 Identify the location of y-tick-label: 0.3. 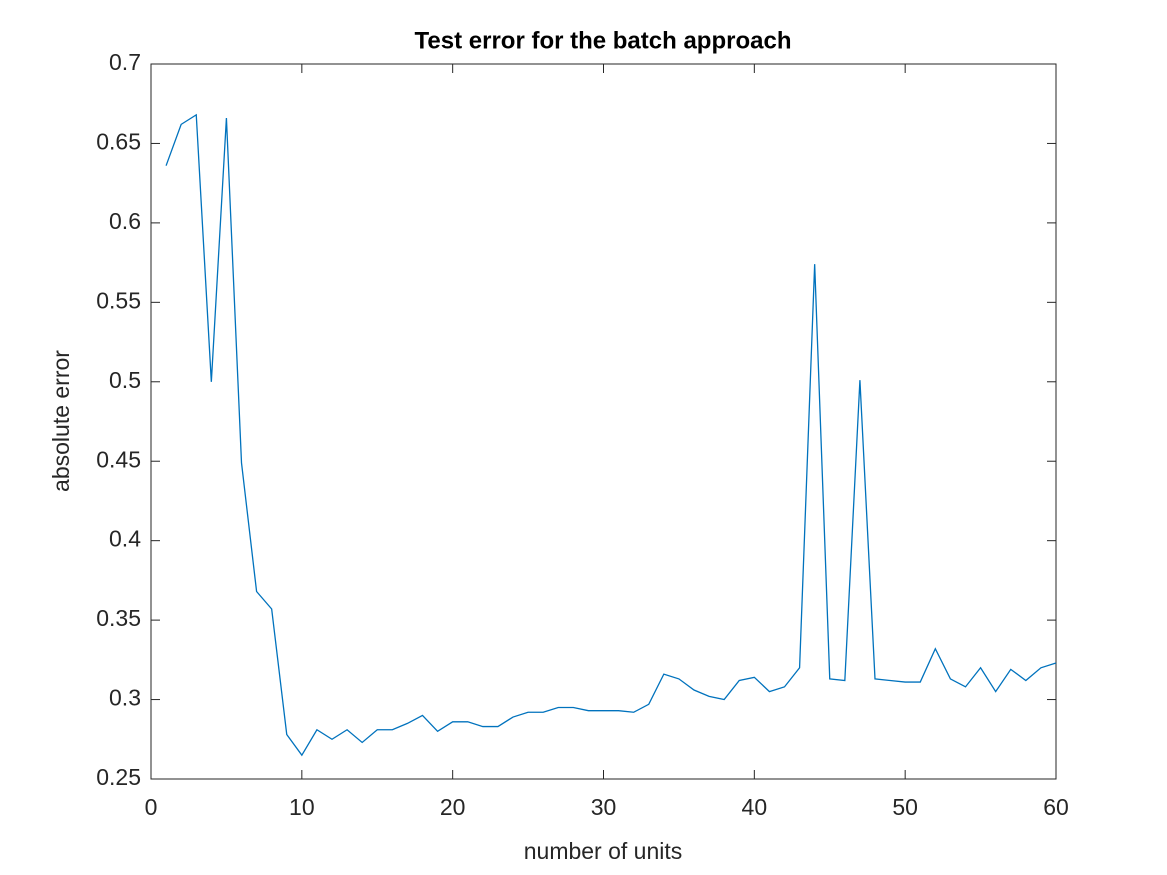
(125, 698).